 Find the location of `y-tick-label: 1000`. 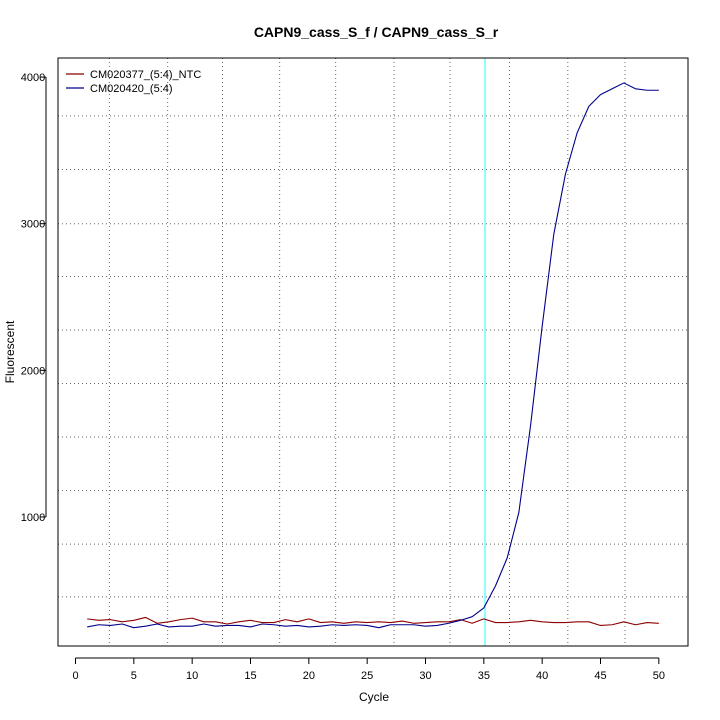

y-tick-label: 1000 is located at coordinates (33, 518).